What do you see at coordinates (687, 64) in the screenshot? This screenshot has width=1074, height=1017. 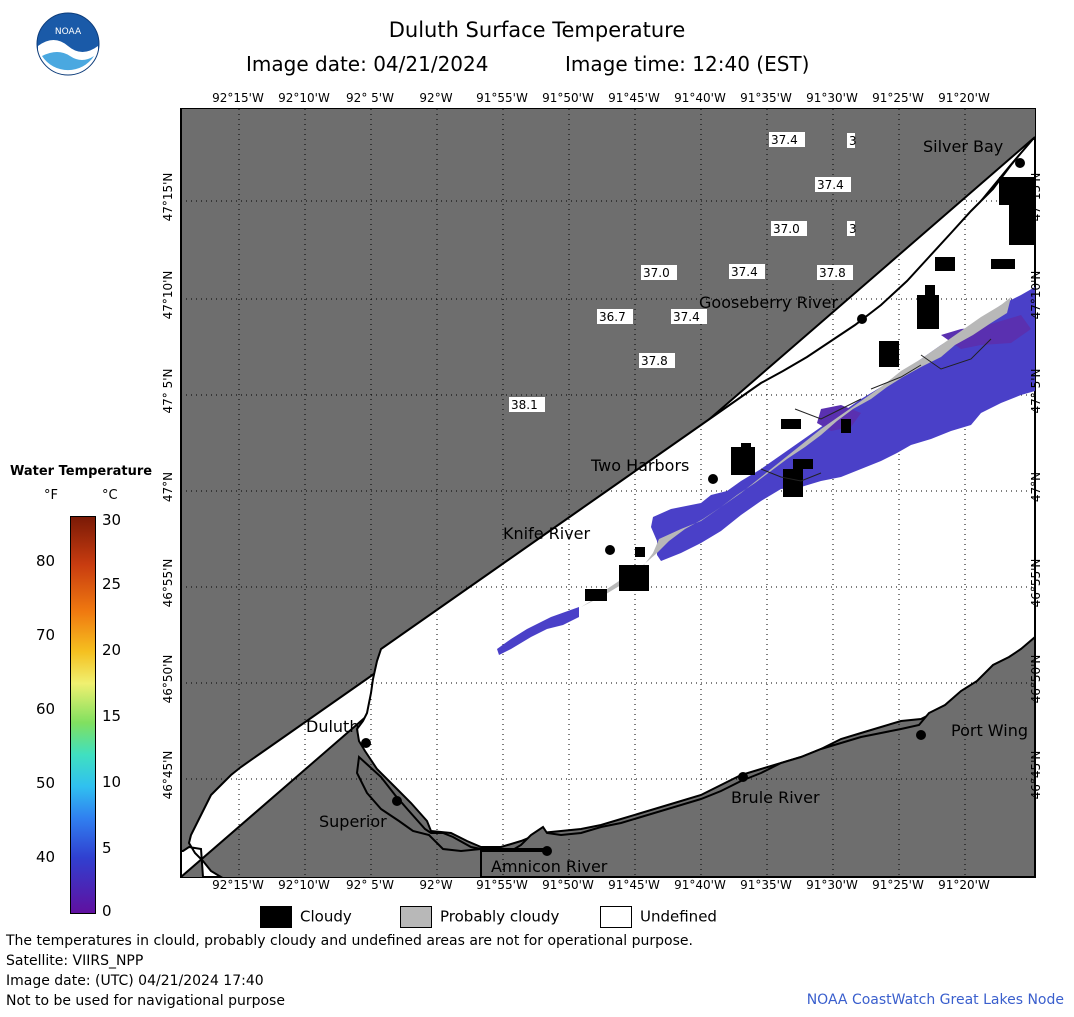 I see `image-time: Image time: 12:40 (EST)` at bounding box center [687, 64].